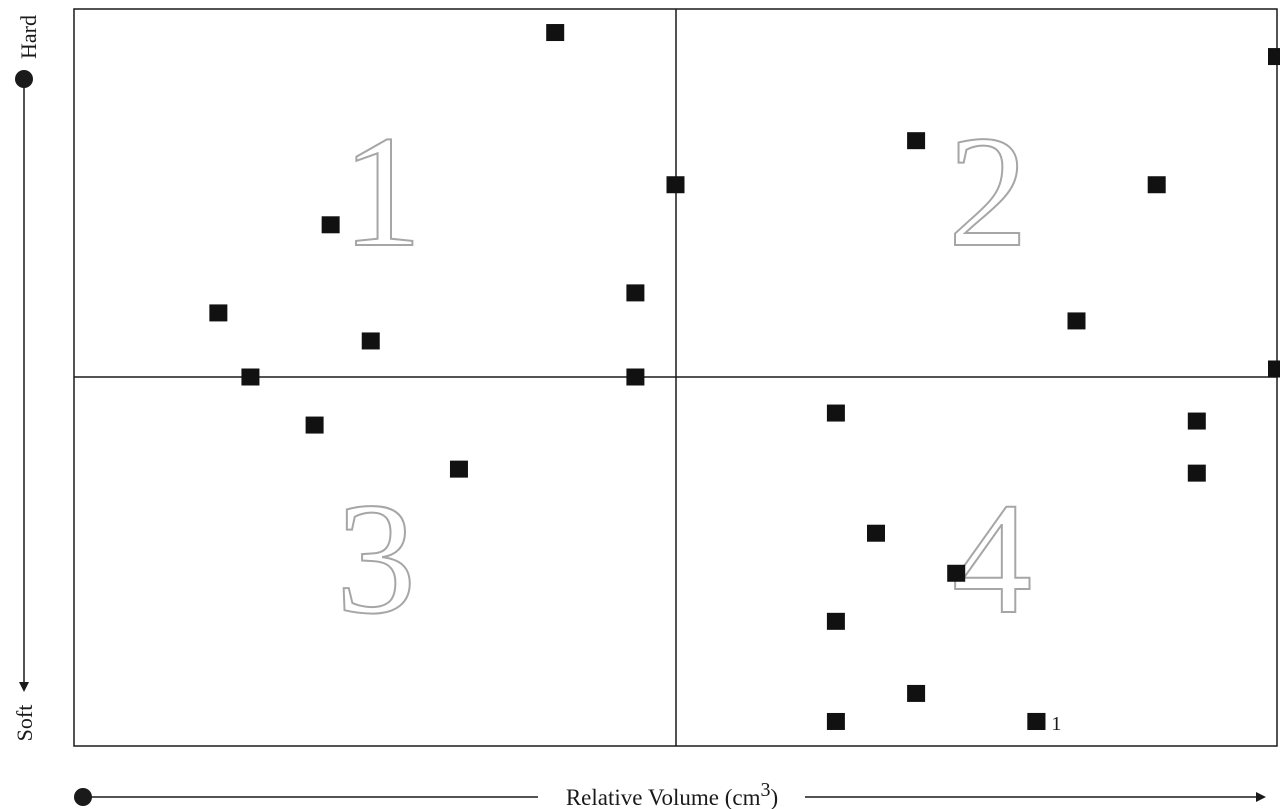 This screenshot has height=809, width=1280. Describe the element at coordinates (24, 79) in the screenshot. I see `y-axis-origin-dot` at that location.